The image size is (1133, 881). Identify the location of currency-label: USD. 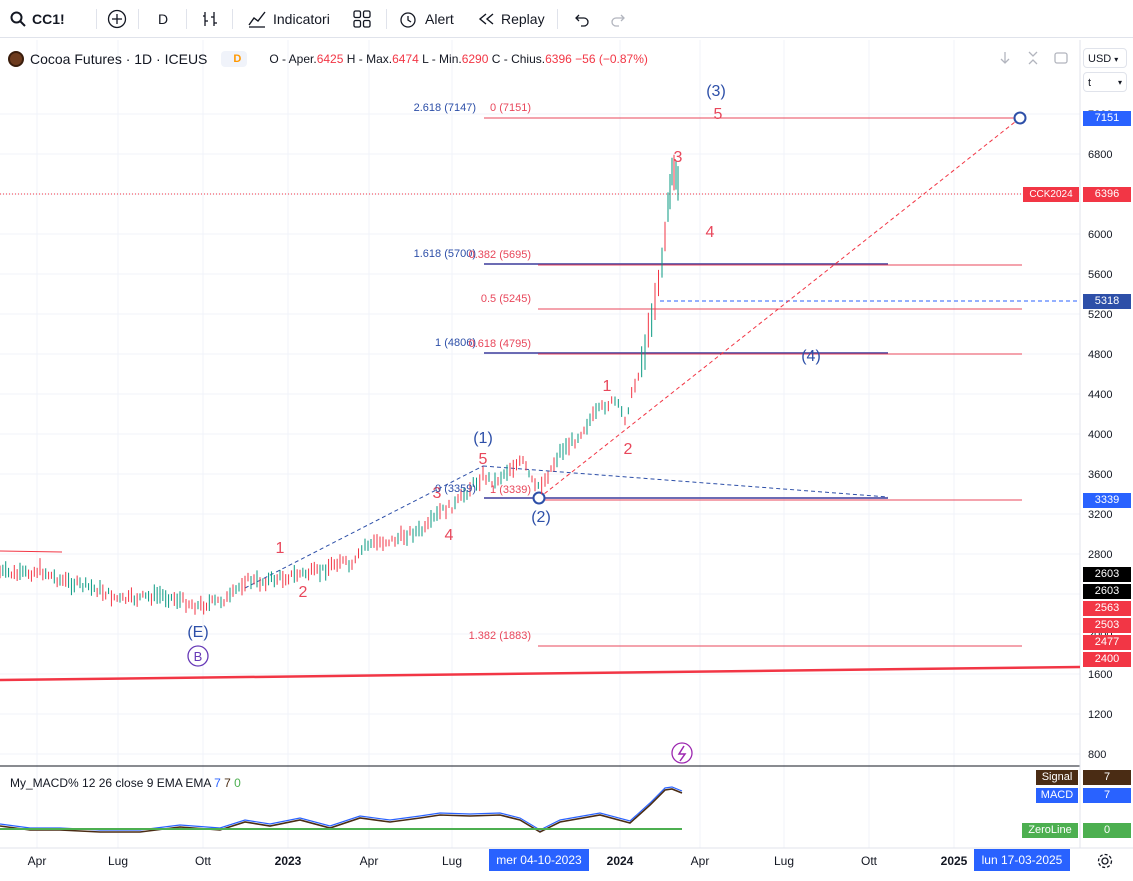
(1100, 59).